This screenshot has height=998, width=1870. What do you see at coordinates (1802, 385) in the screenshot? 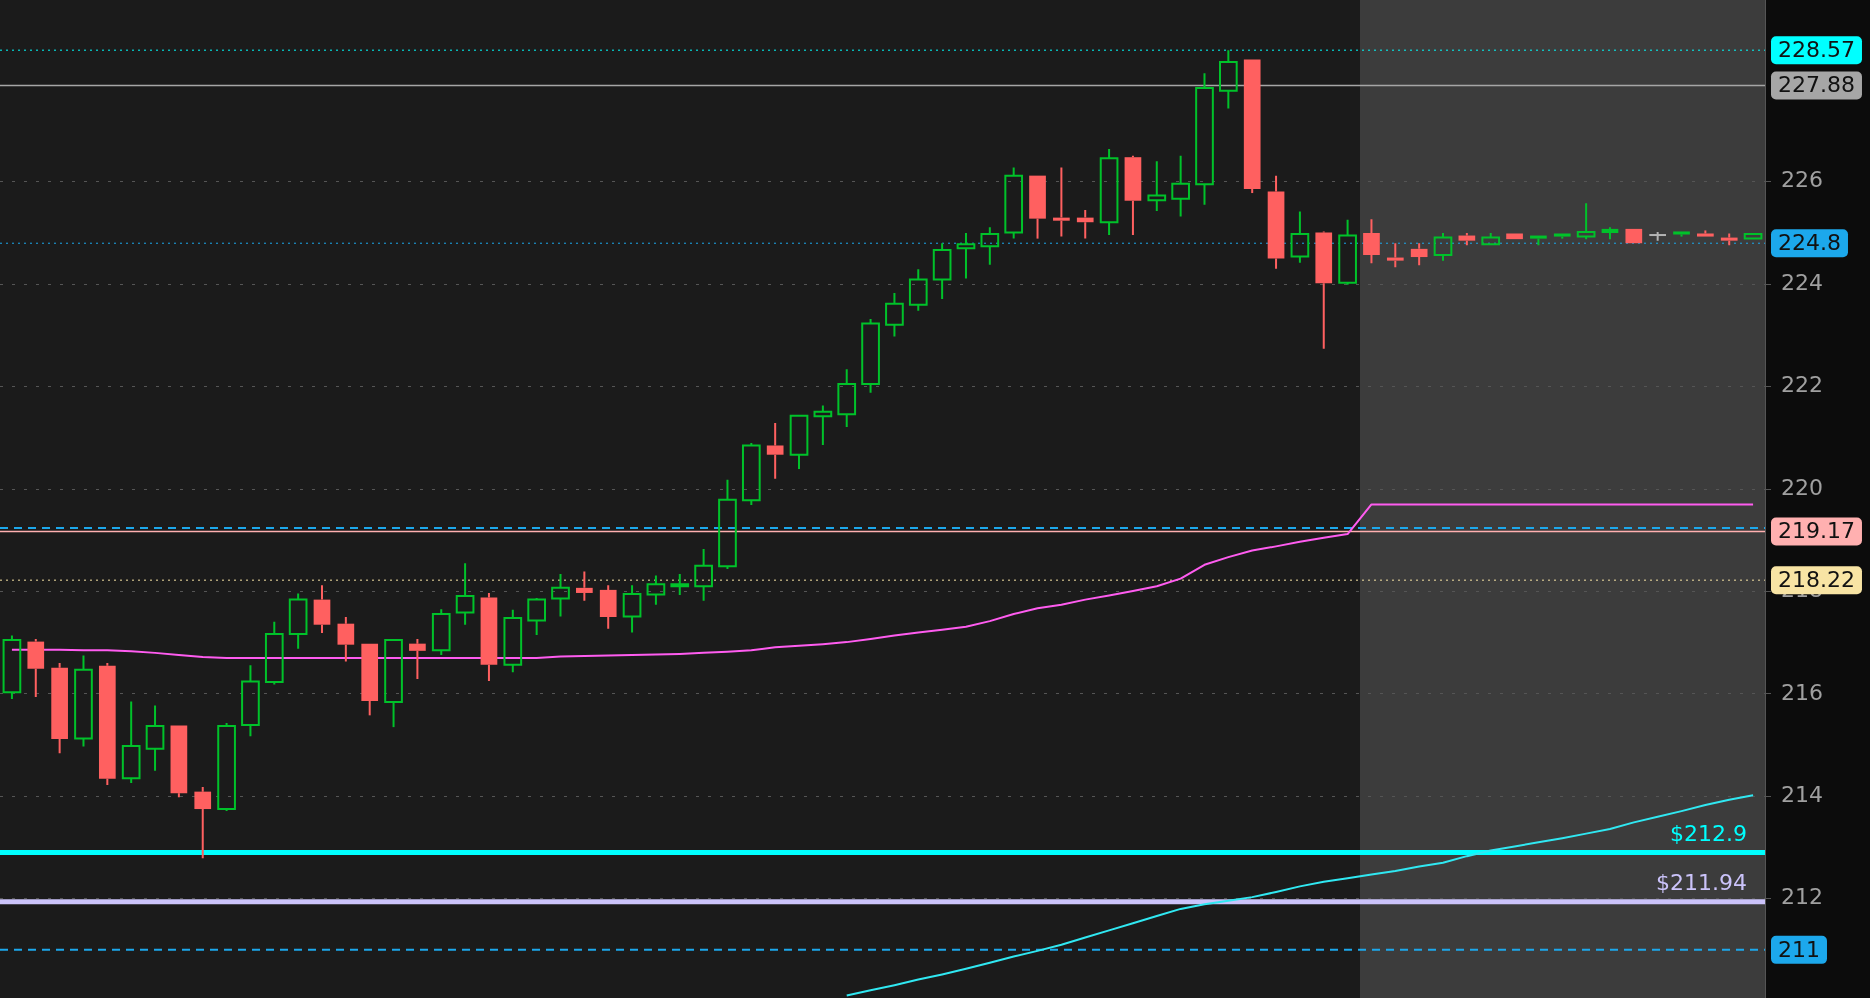
I see `y-tick-label: 222` at bounding box center [1802, 385].